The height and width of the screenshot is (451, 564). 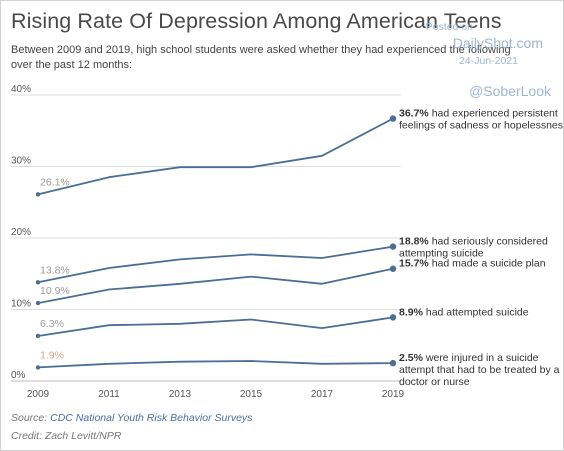 I want to click on y-tick-label: 30%, so click(x=21, y=161).